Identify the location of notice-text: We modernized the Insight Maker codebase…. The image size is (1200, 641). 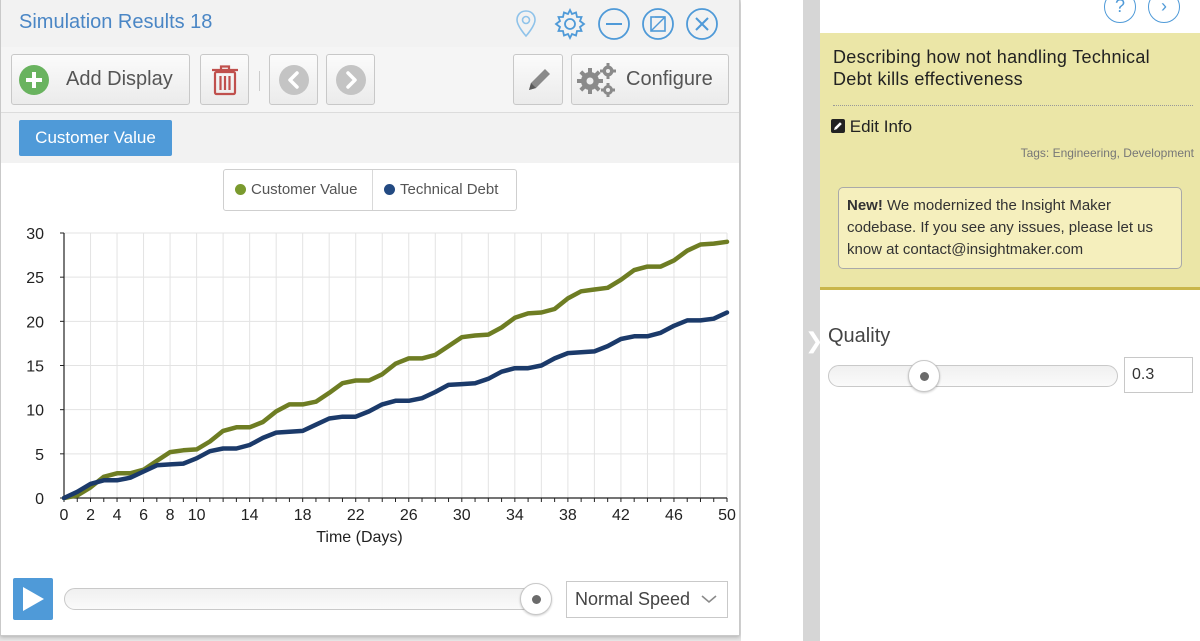
(1000, 227).